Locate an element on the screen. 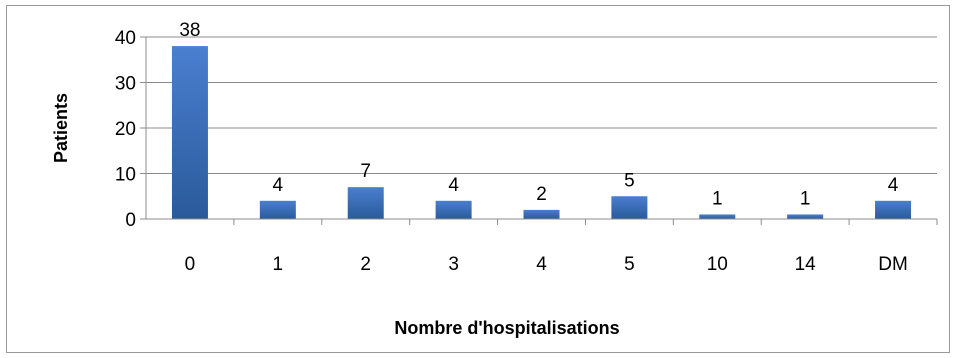 Image resolution: width=957 pixels, height=358 pixels. x-tick-label: 2 is located at coordinates (365, 264).